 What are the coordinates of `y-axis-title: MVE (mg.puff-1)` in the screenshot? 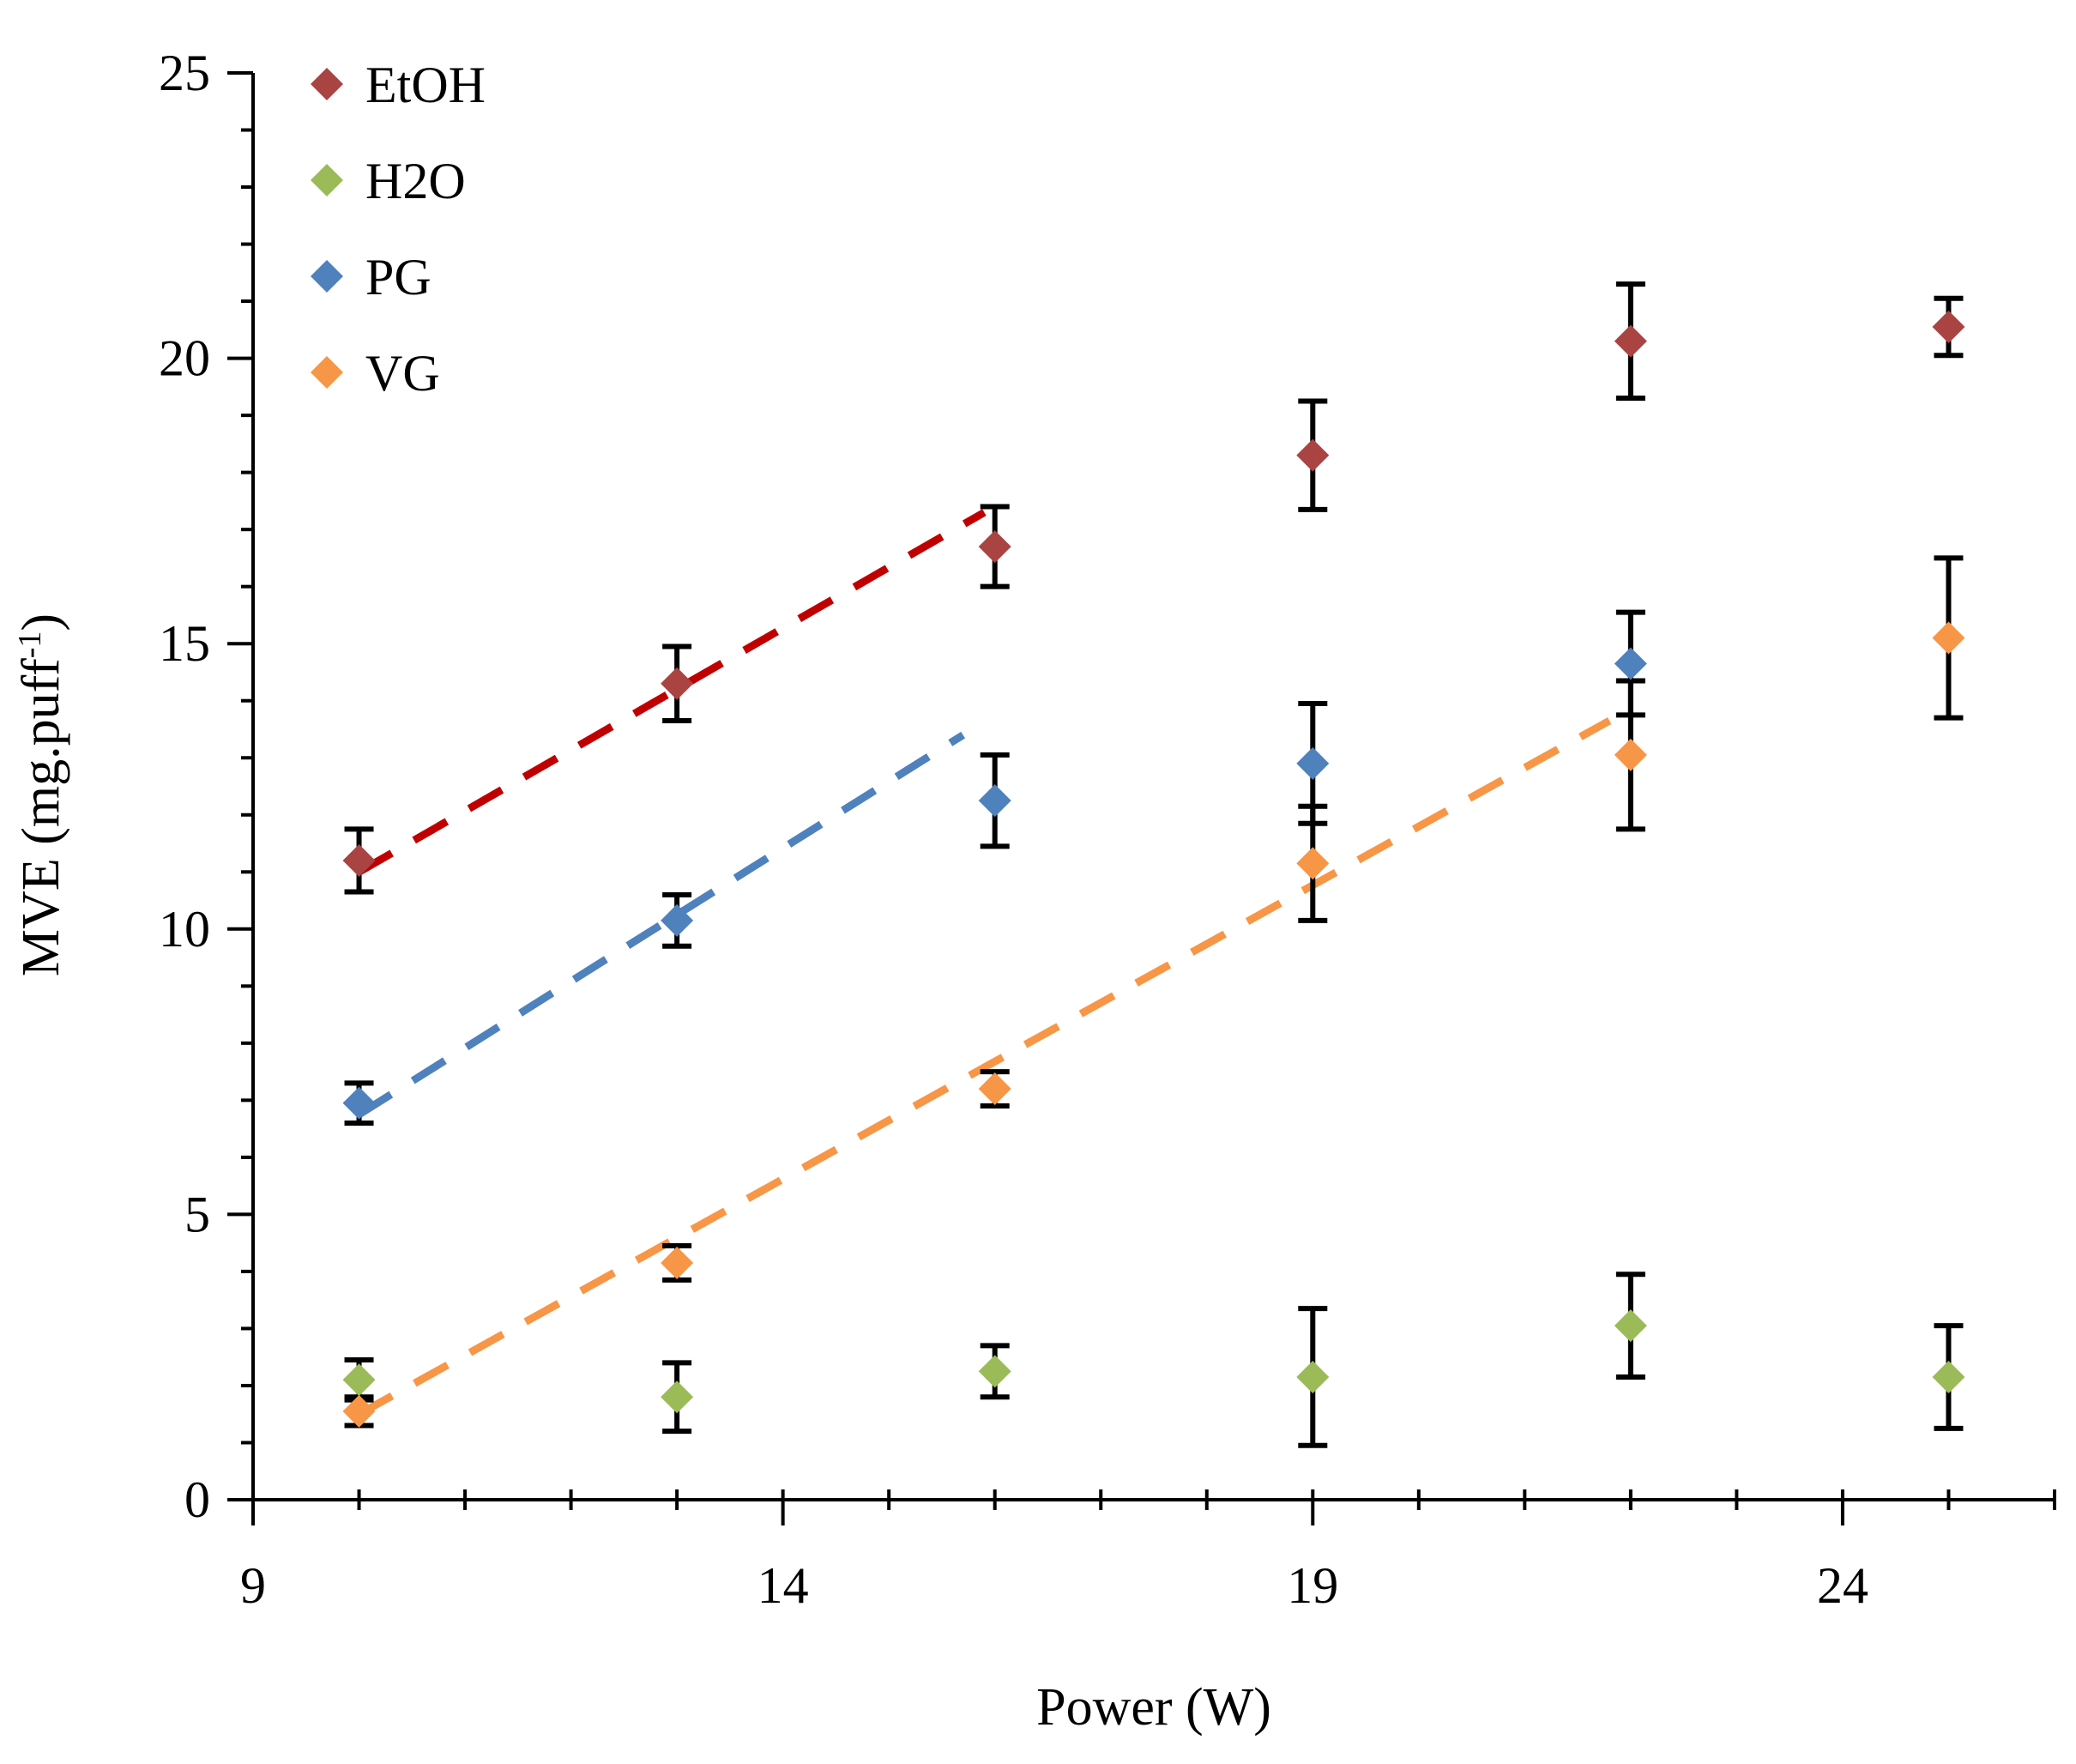 It's located at (41, 794).